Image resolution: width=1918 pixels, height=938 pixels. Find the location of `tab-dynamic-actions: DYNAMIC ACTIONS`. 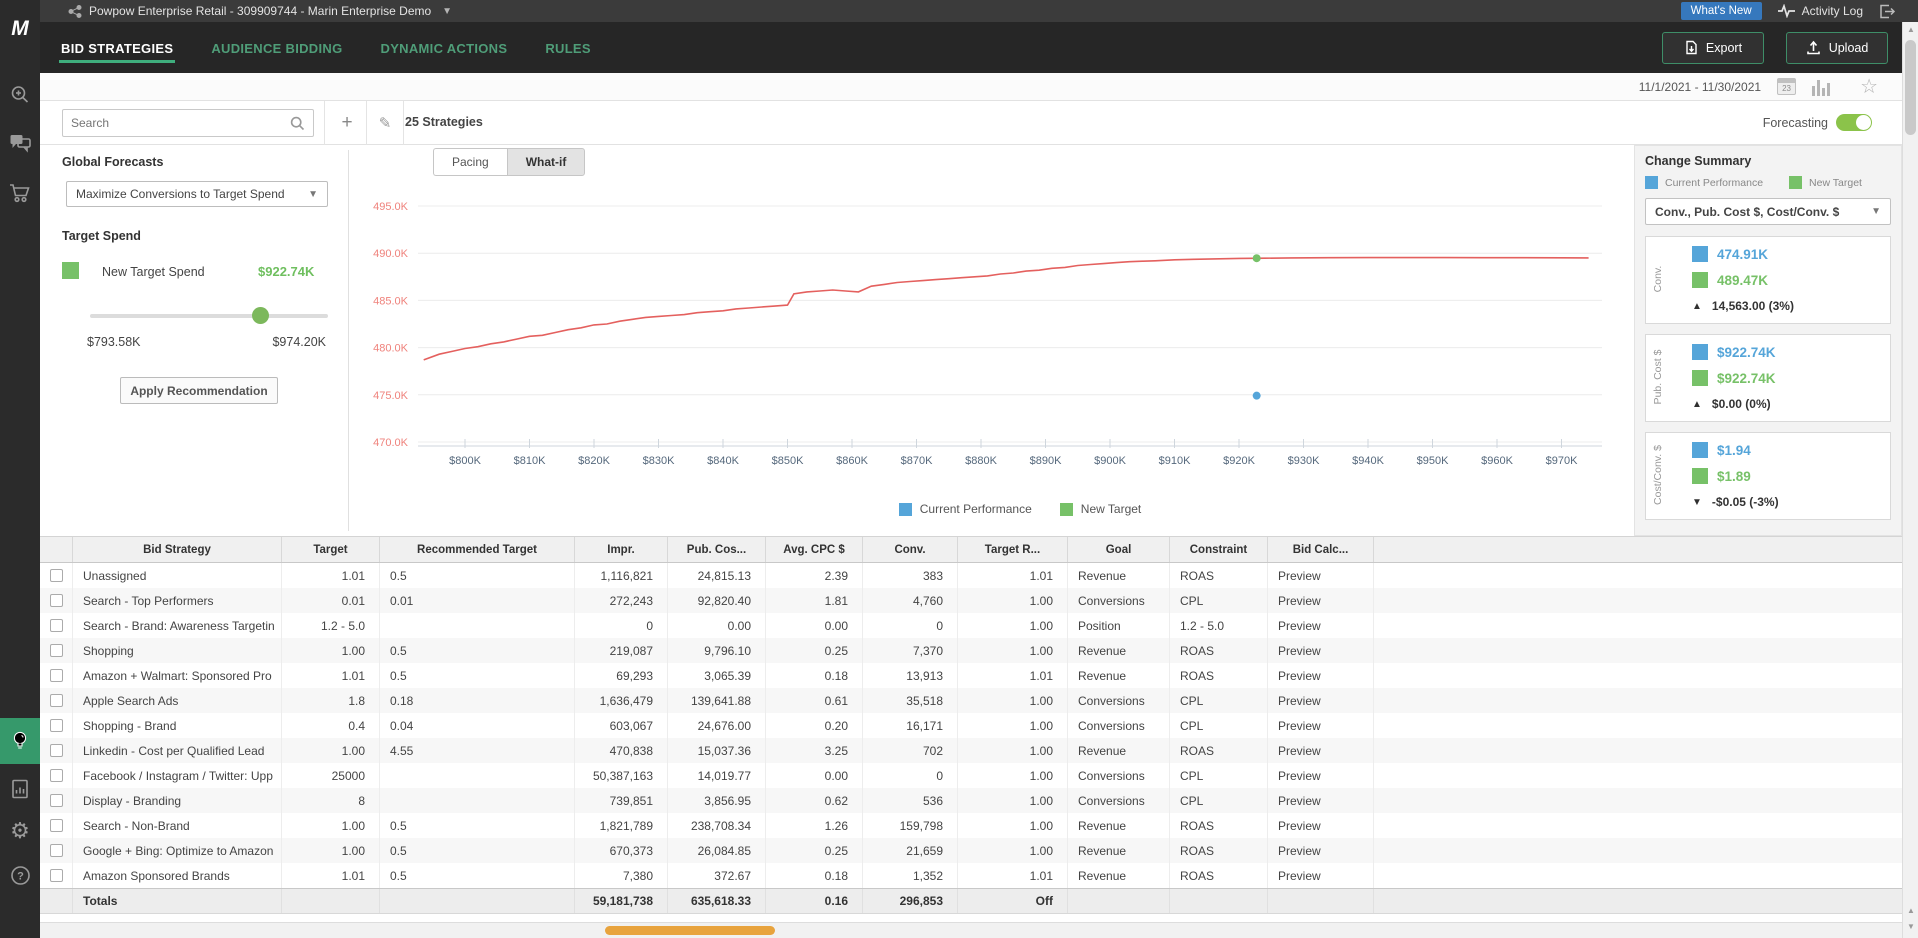

tab-dynamic-actions: DYNAMIC ACTIONS is located at coordinates (444, 48).